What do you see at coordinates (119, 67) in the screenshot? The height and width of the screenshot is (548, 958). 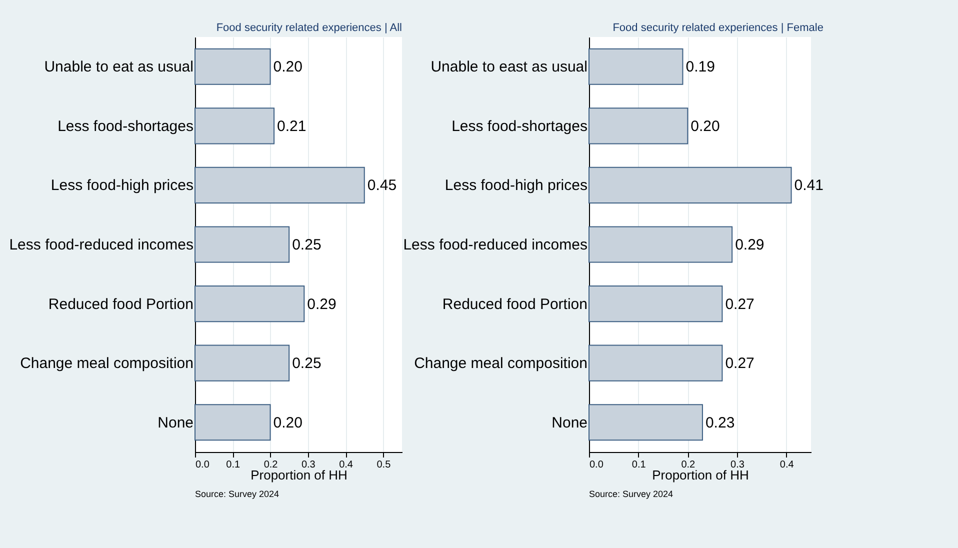 I see `y-tick-label: Unable to eat as usual` at bounding box center [119, 67].